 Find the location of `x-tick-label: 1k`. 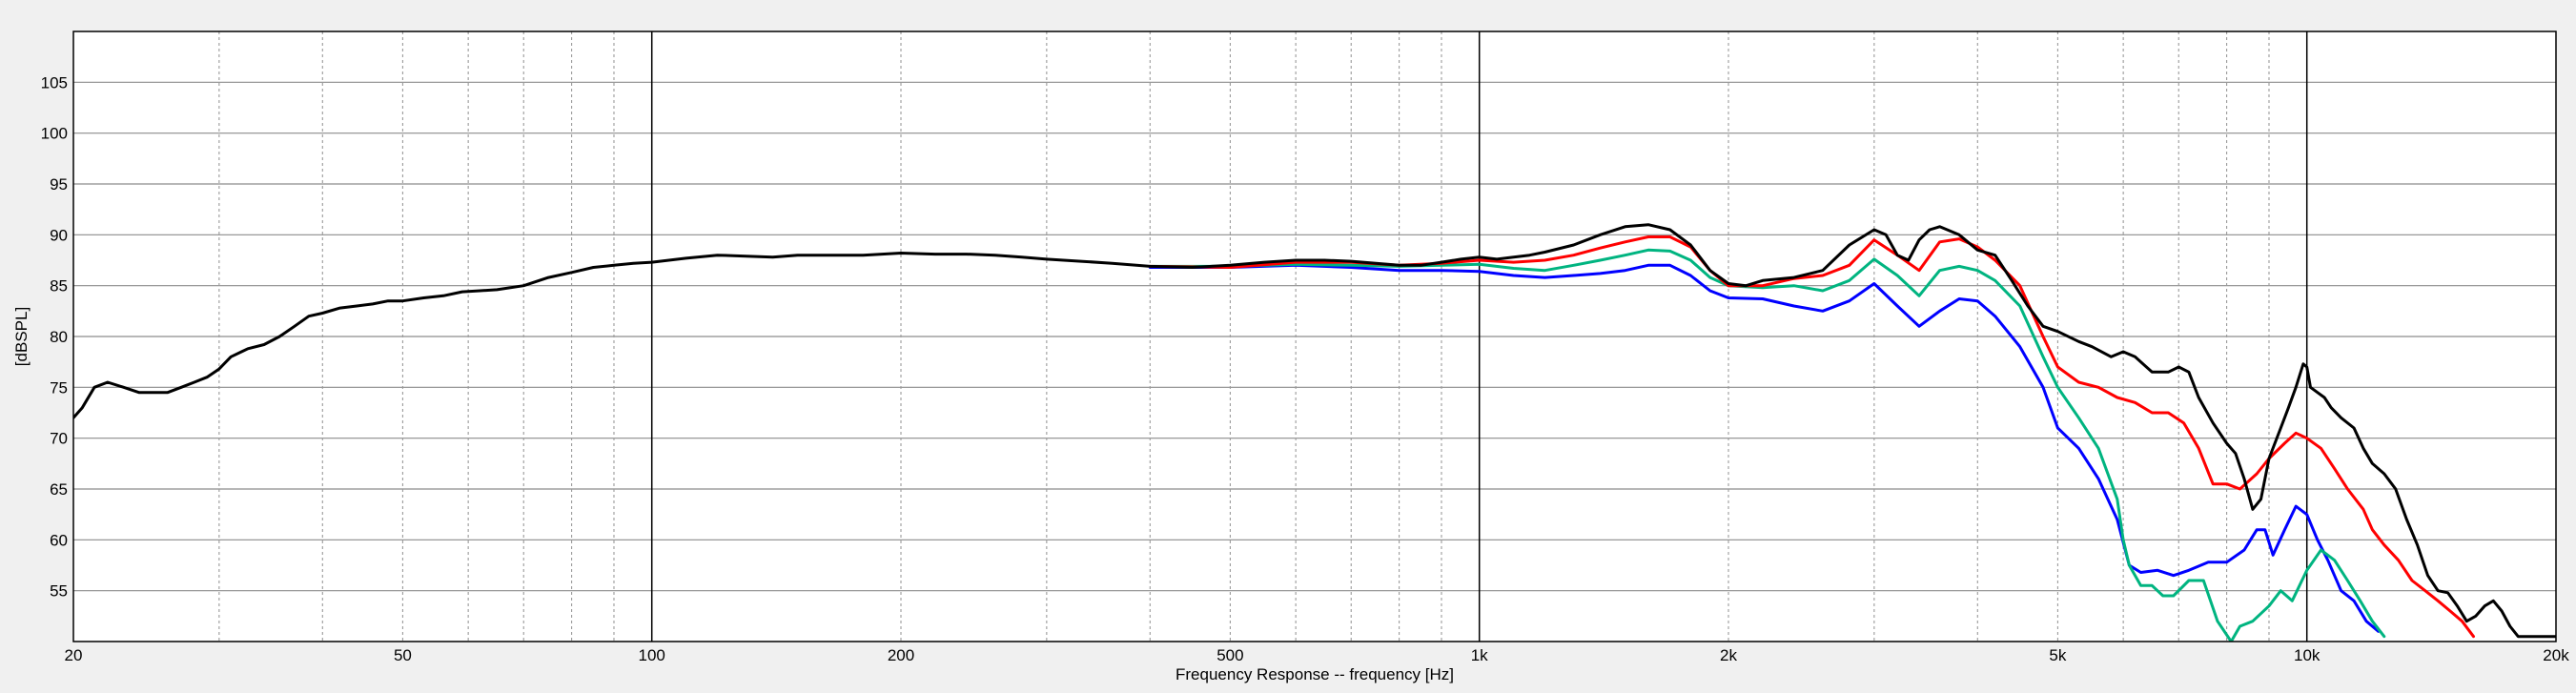

x-tick-label: 1k is located at coordinates (1480, 655).